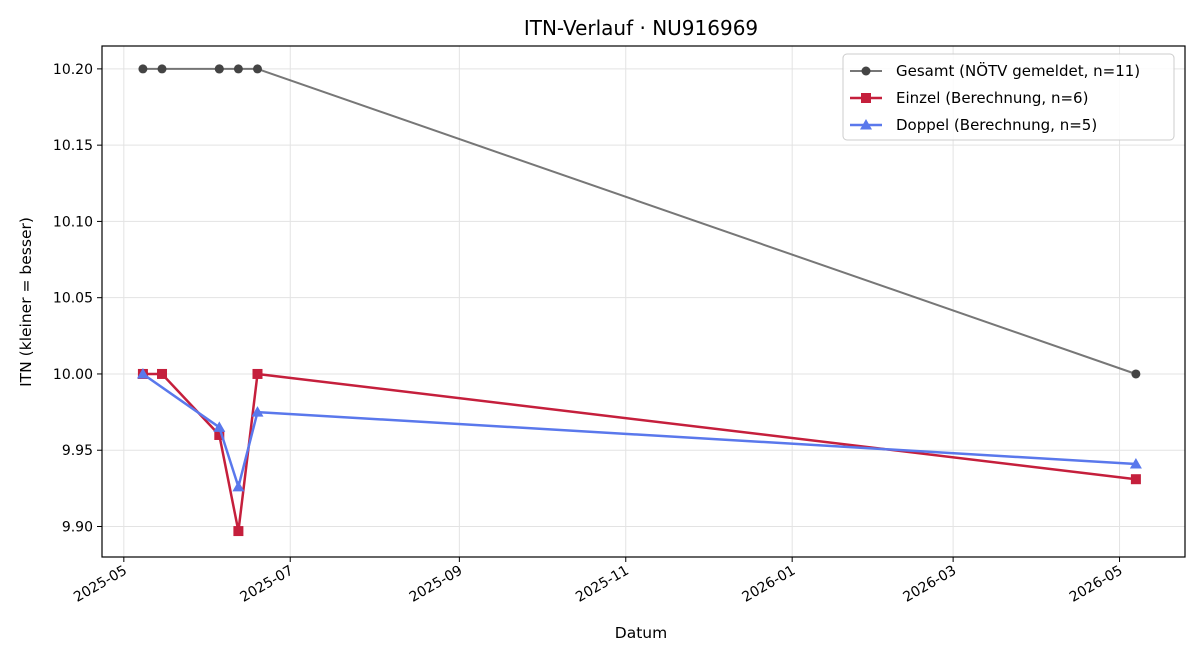 The height and width of the screenshot is (660, 1200). Describe the element at coordinates (73, 375) in the screenshot. I see `y-tick-label: 10.00` at that location.